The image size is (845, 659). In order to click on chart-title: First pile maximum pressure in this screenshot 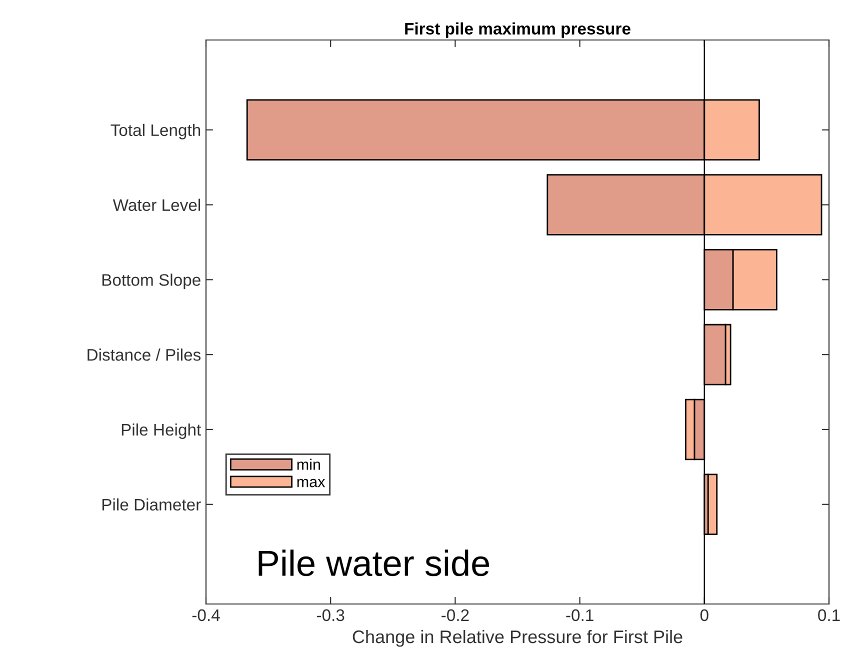, I will do `click(517, 30)`.